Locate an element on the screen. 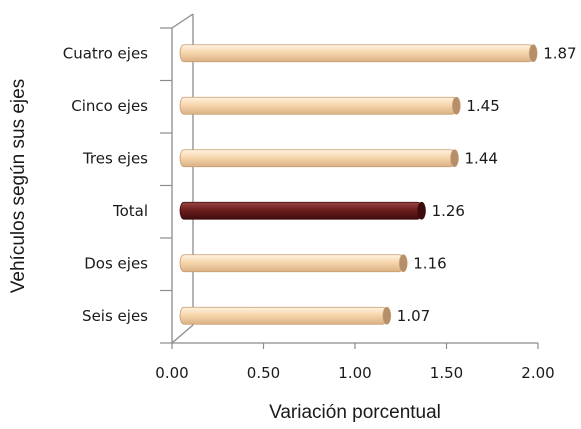 The image size is (581, 429). y-tick-marks is located at coordinates (166, 185).